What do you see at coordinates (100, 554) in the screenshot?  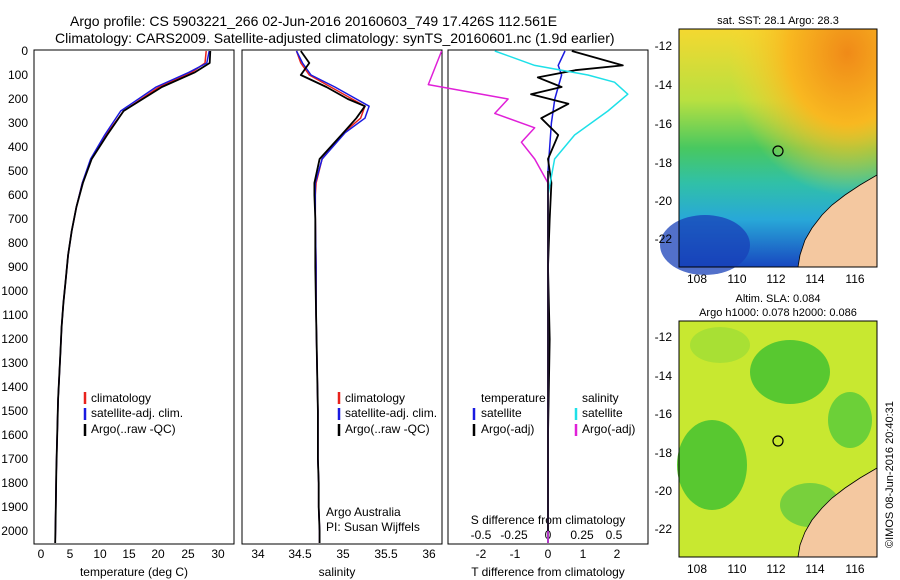 I see `temp-tick-label: 10` at bounding box center [100, 554].